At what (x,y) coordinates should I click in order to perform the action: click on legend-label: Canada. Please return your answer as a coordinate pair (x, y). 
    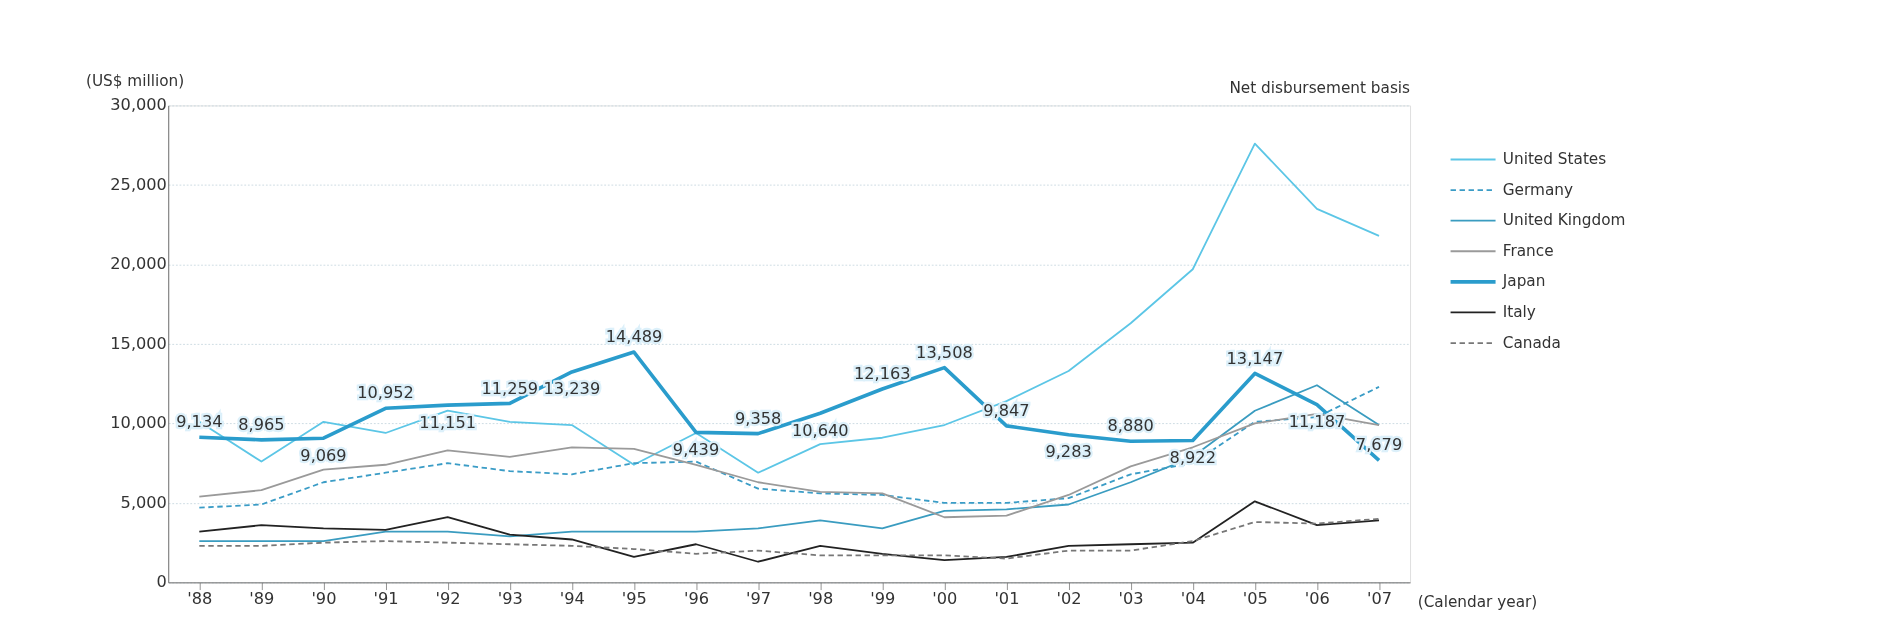
    Looking at the image, I should click on (1531, 342).